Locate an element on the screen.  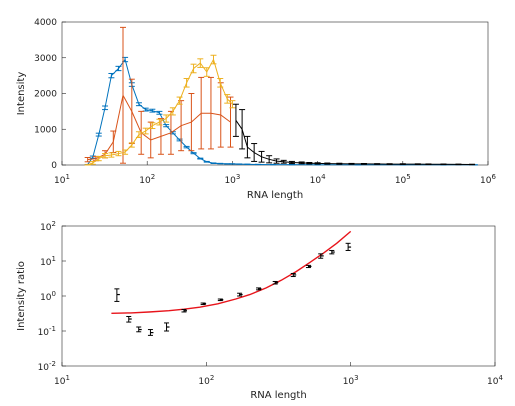
x-tick-label: 10⁵ is located at coordinates (403, 179).